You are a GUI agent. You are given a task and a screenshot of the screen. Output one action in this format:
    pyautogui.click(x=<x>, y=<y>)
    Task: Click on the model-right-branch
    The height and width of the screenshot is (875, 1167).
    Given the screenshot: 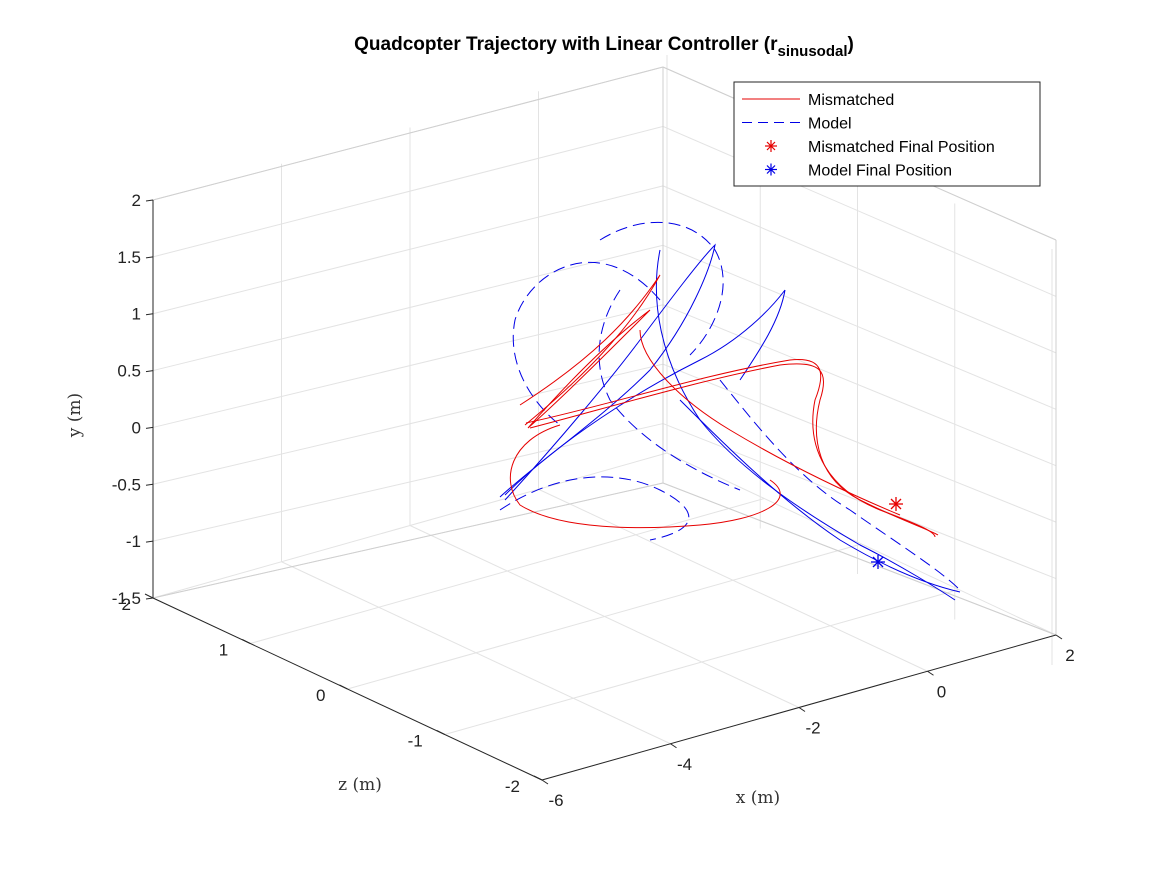 What is the action you would take?
    pyautogui.click(x=840, y=485)
    